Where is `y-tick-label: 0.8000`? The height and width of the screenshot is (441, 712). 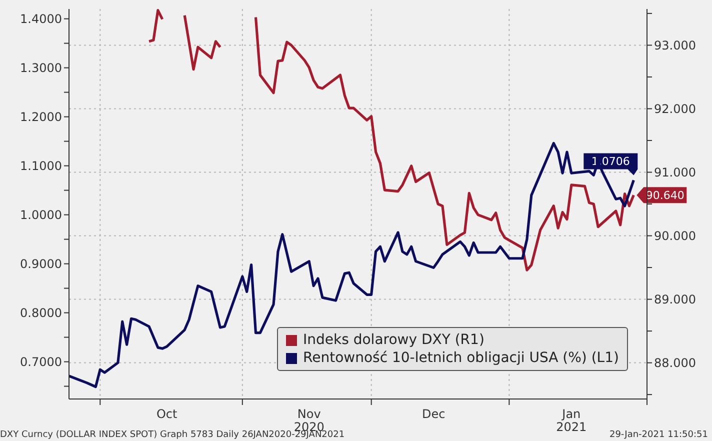 y-tick-label: 0.8000 is located at coordinates (41, 313).